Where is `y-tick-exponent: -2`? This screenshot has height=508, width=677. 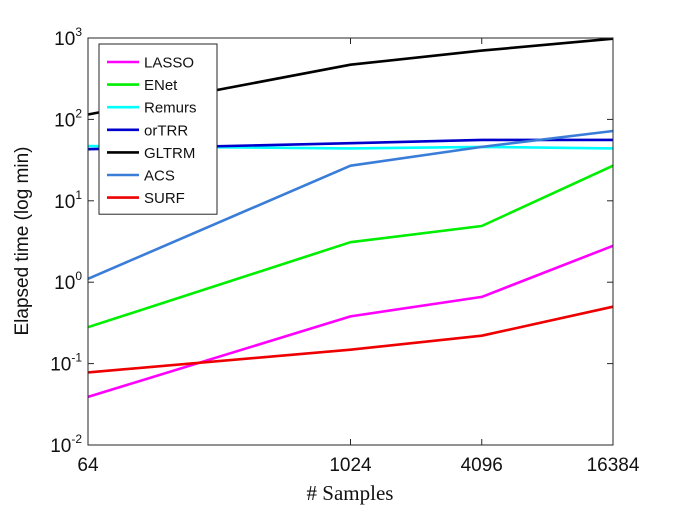
y-tick-exponent: -2 is located at coordinates (76, 439).